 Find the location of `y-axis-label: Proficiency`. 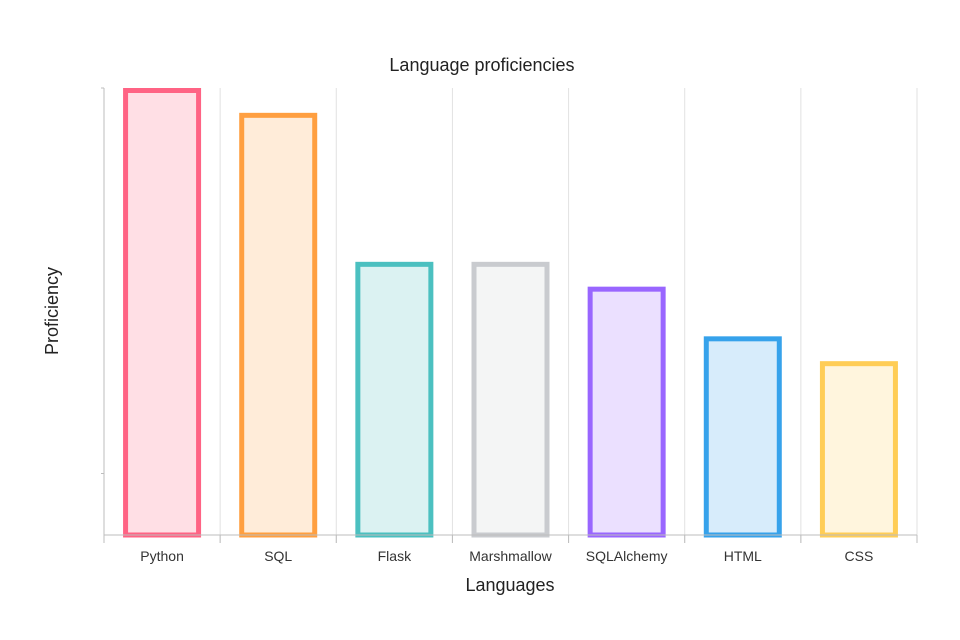

y-axis-label: Proficiency is located at coordinates (52, 311).